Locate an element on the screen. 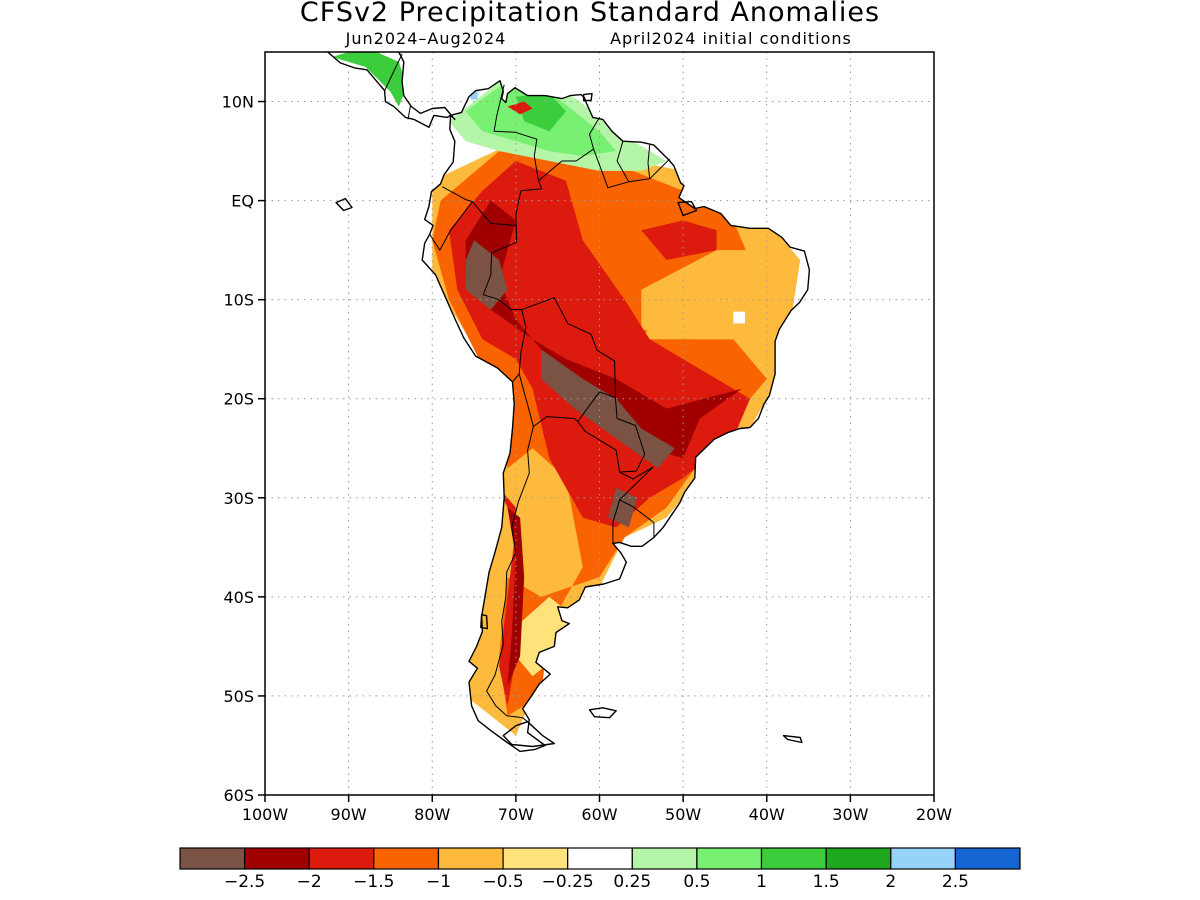 This screenshot has width=1200, height=900. lat-tick-label: 40S is located at coordinates (238, 597).